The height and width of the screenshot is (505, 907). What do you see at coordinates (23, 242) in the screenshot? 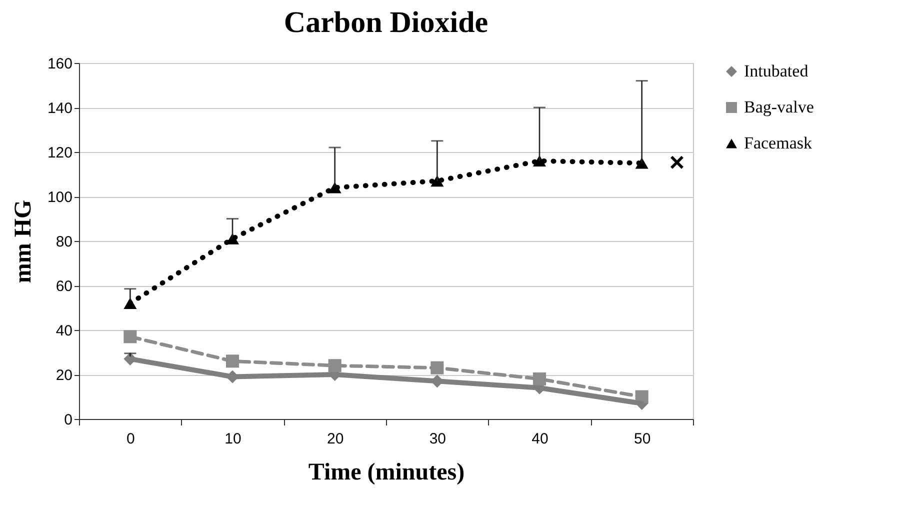
I see `y-axis-title: mm HG` at bounding box center [23, 242].